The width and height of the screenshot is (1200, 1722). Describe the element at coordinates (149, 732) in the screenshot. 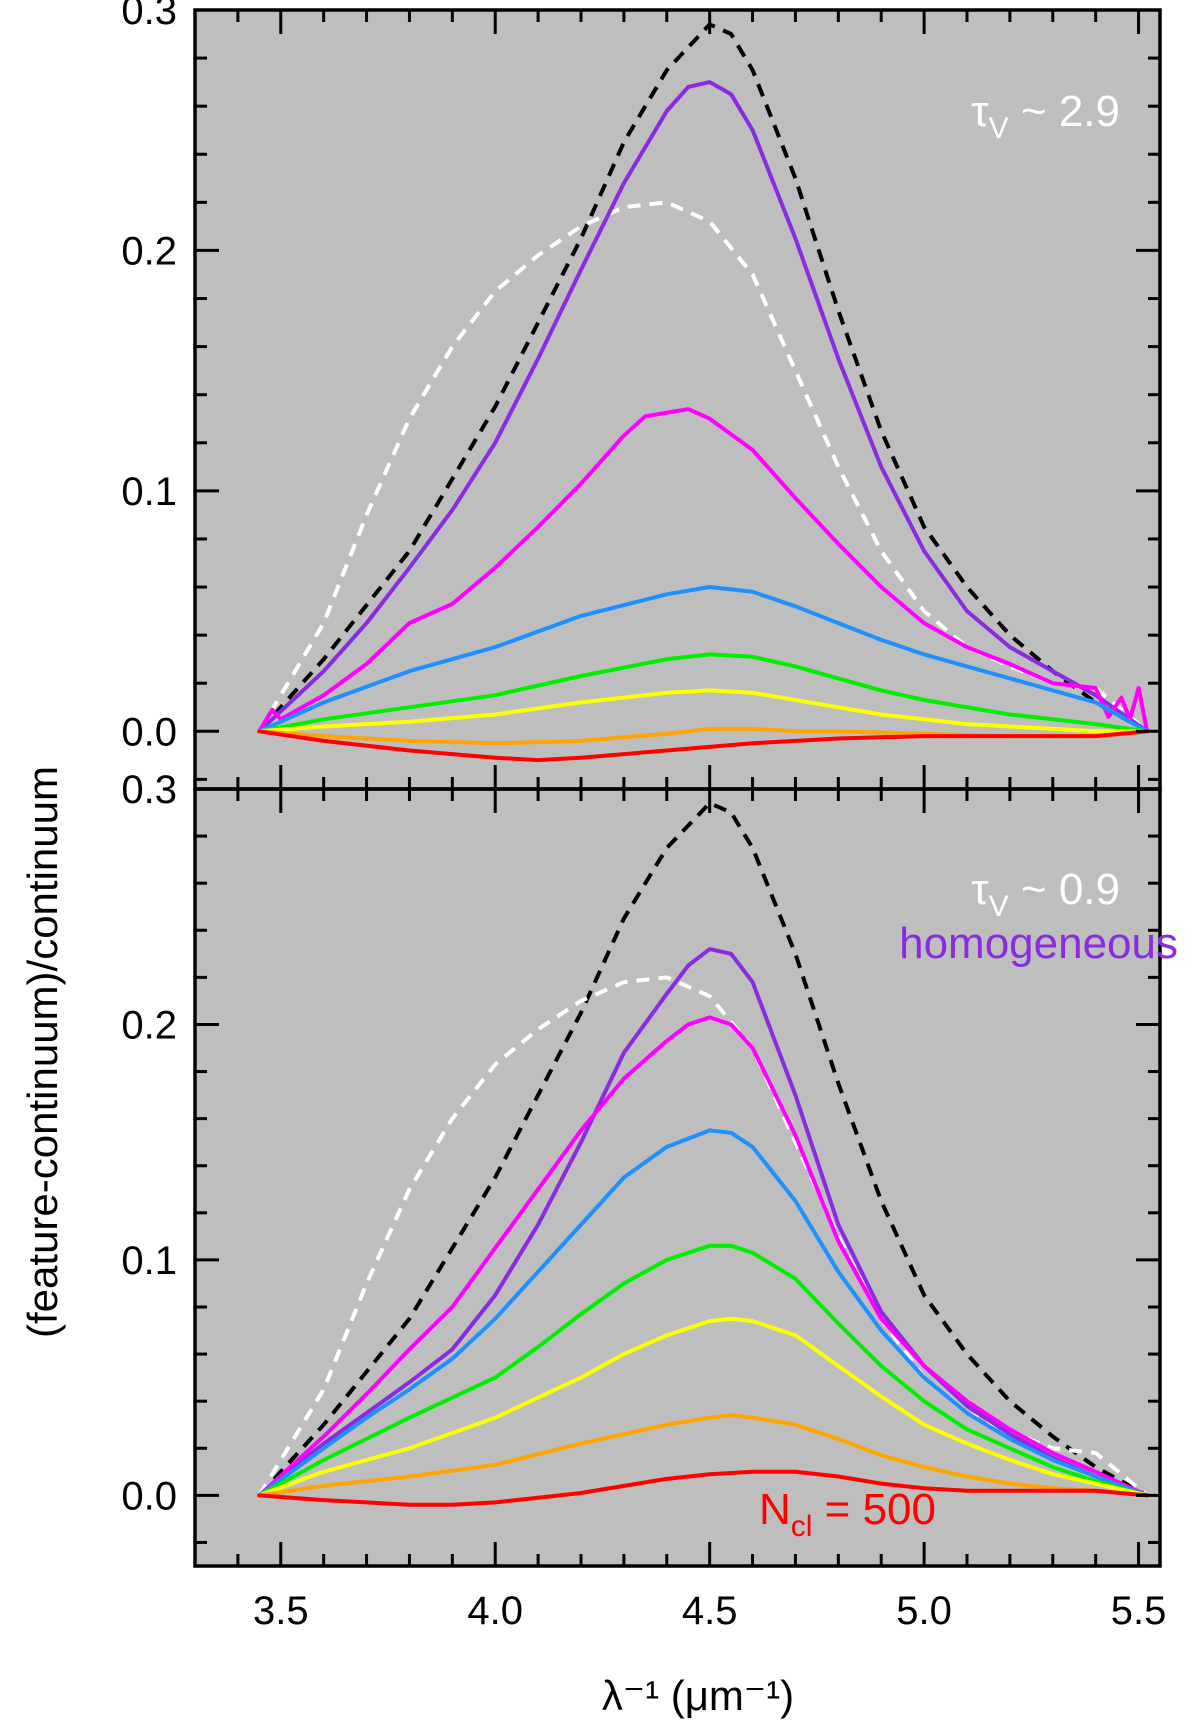

I see `panel-1-y-tick-label: 0.0` at that location.